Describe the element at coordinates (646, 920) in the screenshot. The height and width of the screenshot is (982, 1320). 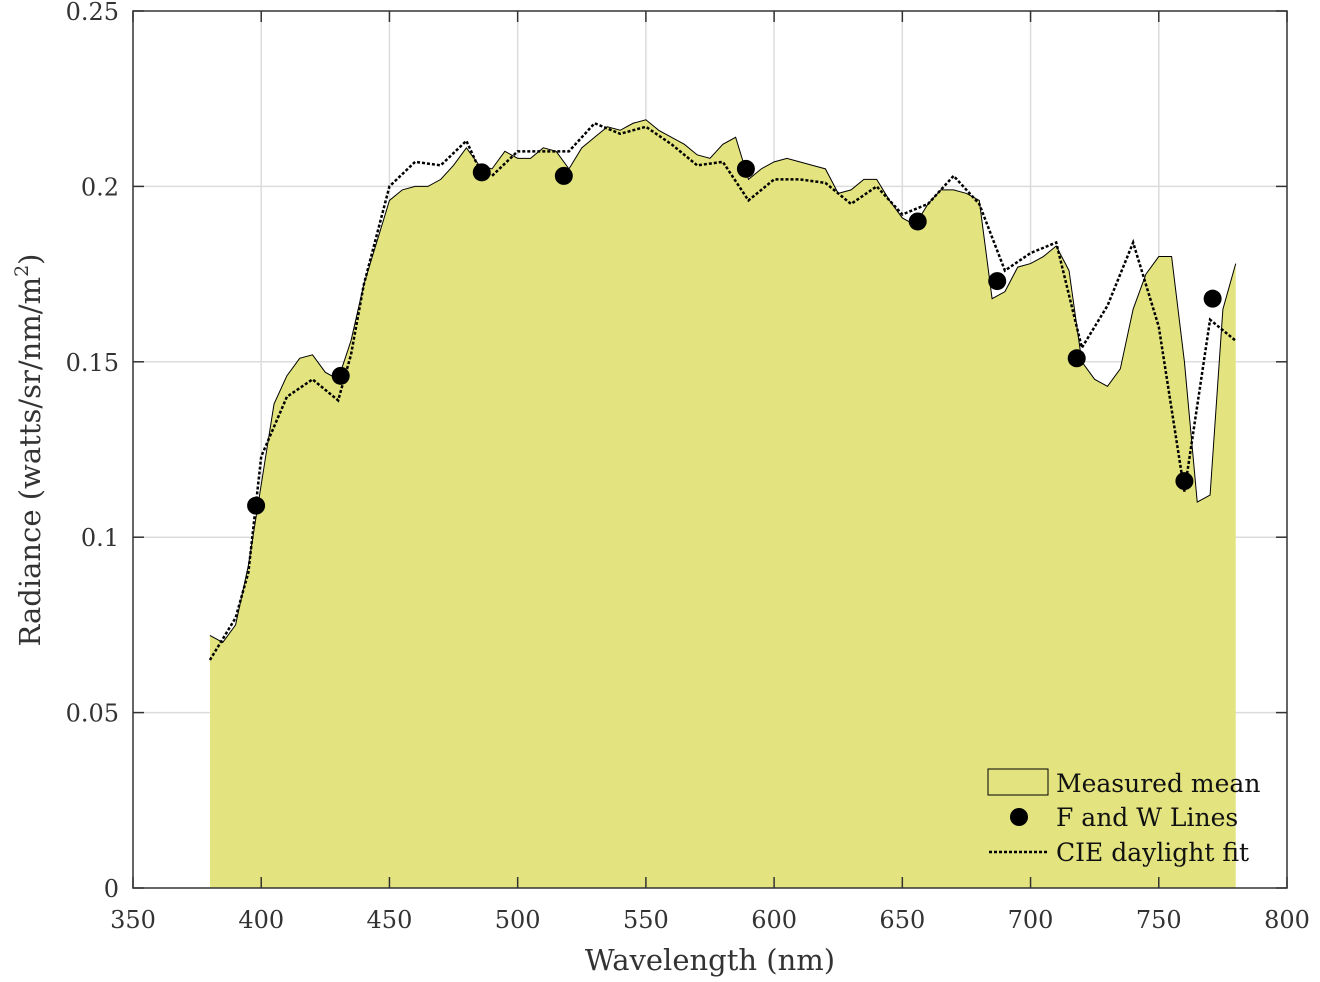
I see `x-tick-label: 550` at that location.